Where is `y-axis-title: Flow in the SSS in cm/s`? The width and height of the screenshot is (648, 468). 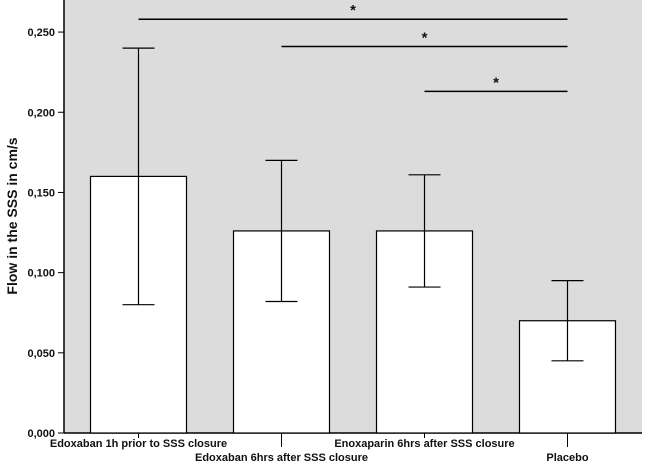 y-axis-title: Flow in the SSS in cm/s is located at coordinates (12, 215).